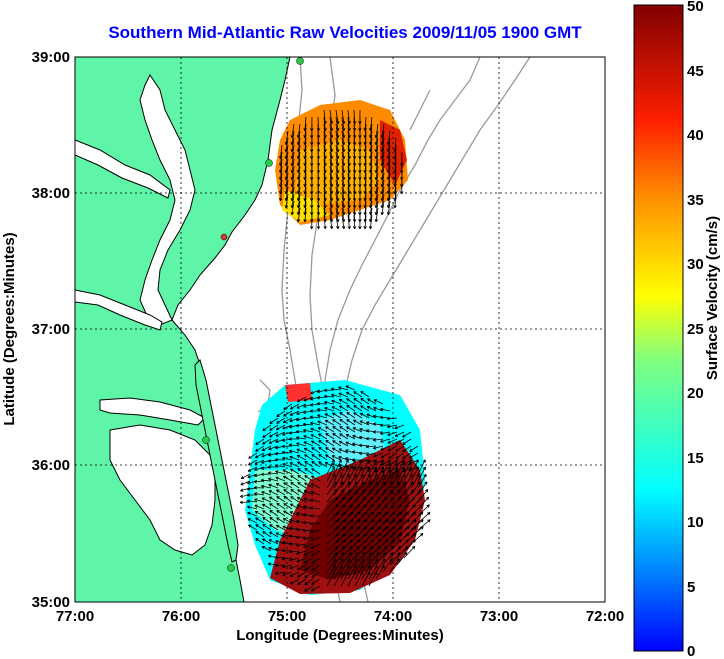 Image resolution: width=724 pixels, height=659 pixels. I want to click on colorbar-tick: 40, so click(695, 135).